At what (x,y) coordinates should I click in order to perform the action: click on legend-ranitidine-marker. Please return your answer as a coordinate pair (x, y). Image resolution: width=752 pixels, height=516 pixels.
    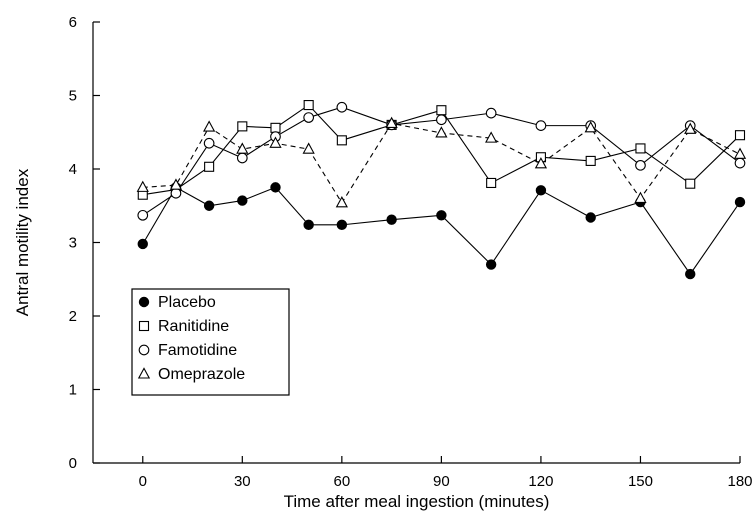
    Looking at the image, I should click on (144, 326).